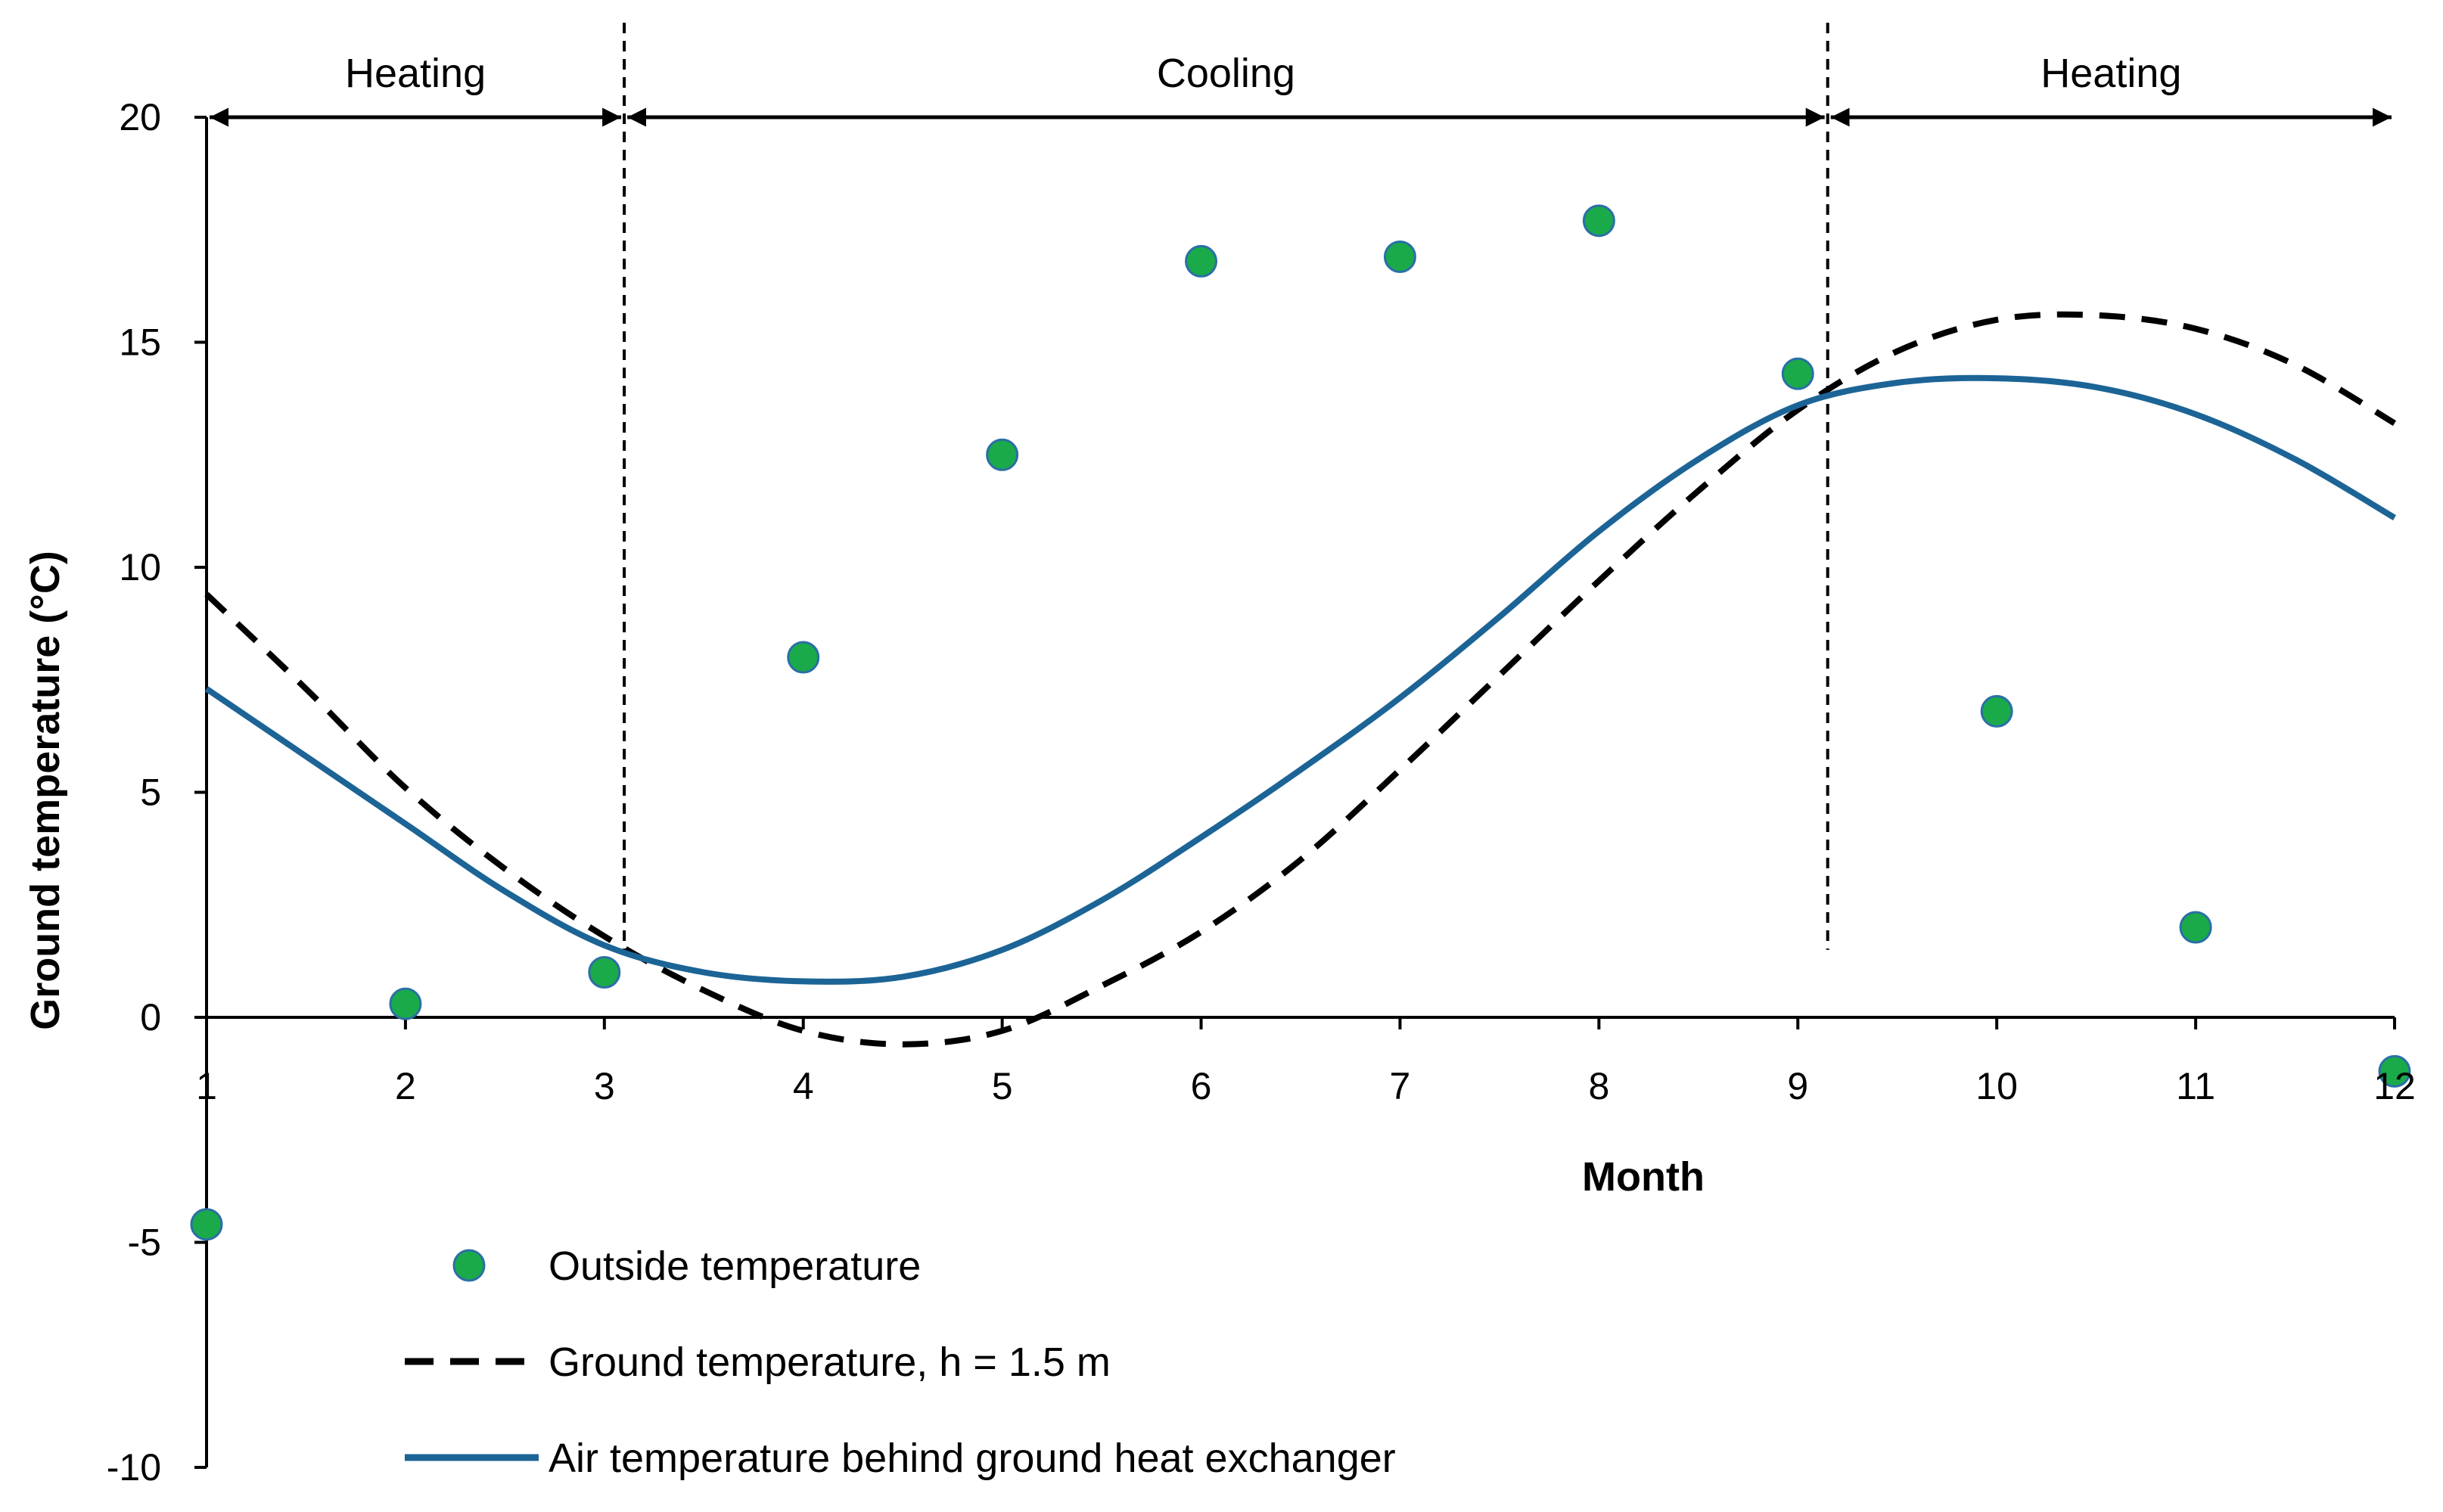  What do you see at coordinates (2195, 1086) in the screenshot?
I see `x-tick-label-11: 11` at bounding box center [2195, 1086].